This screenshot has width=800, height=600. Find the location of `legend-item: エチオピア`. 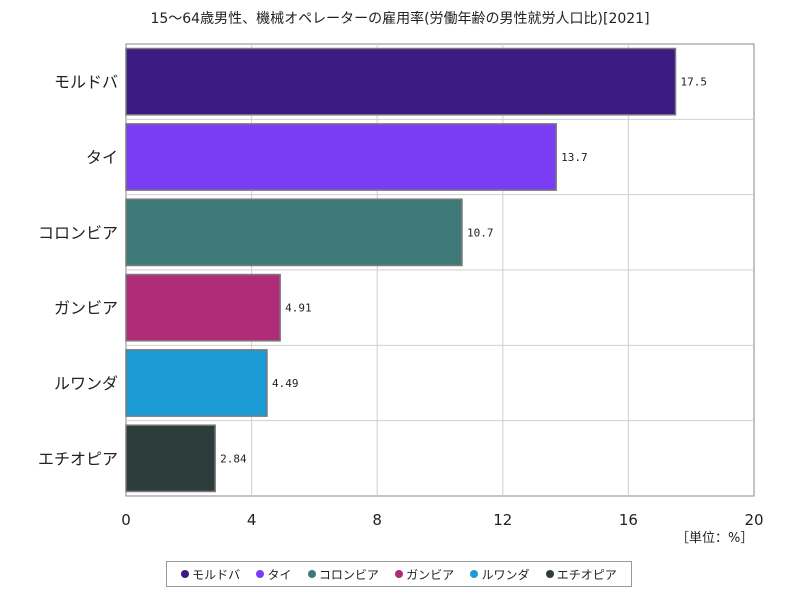

legend-item: エチオピア is located at coordinates (581, 574).